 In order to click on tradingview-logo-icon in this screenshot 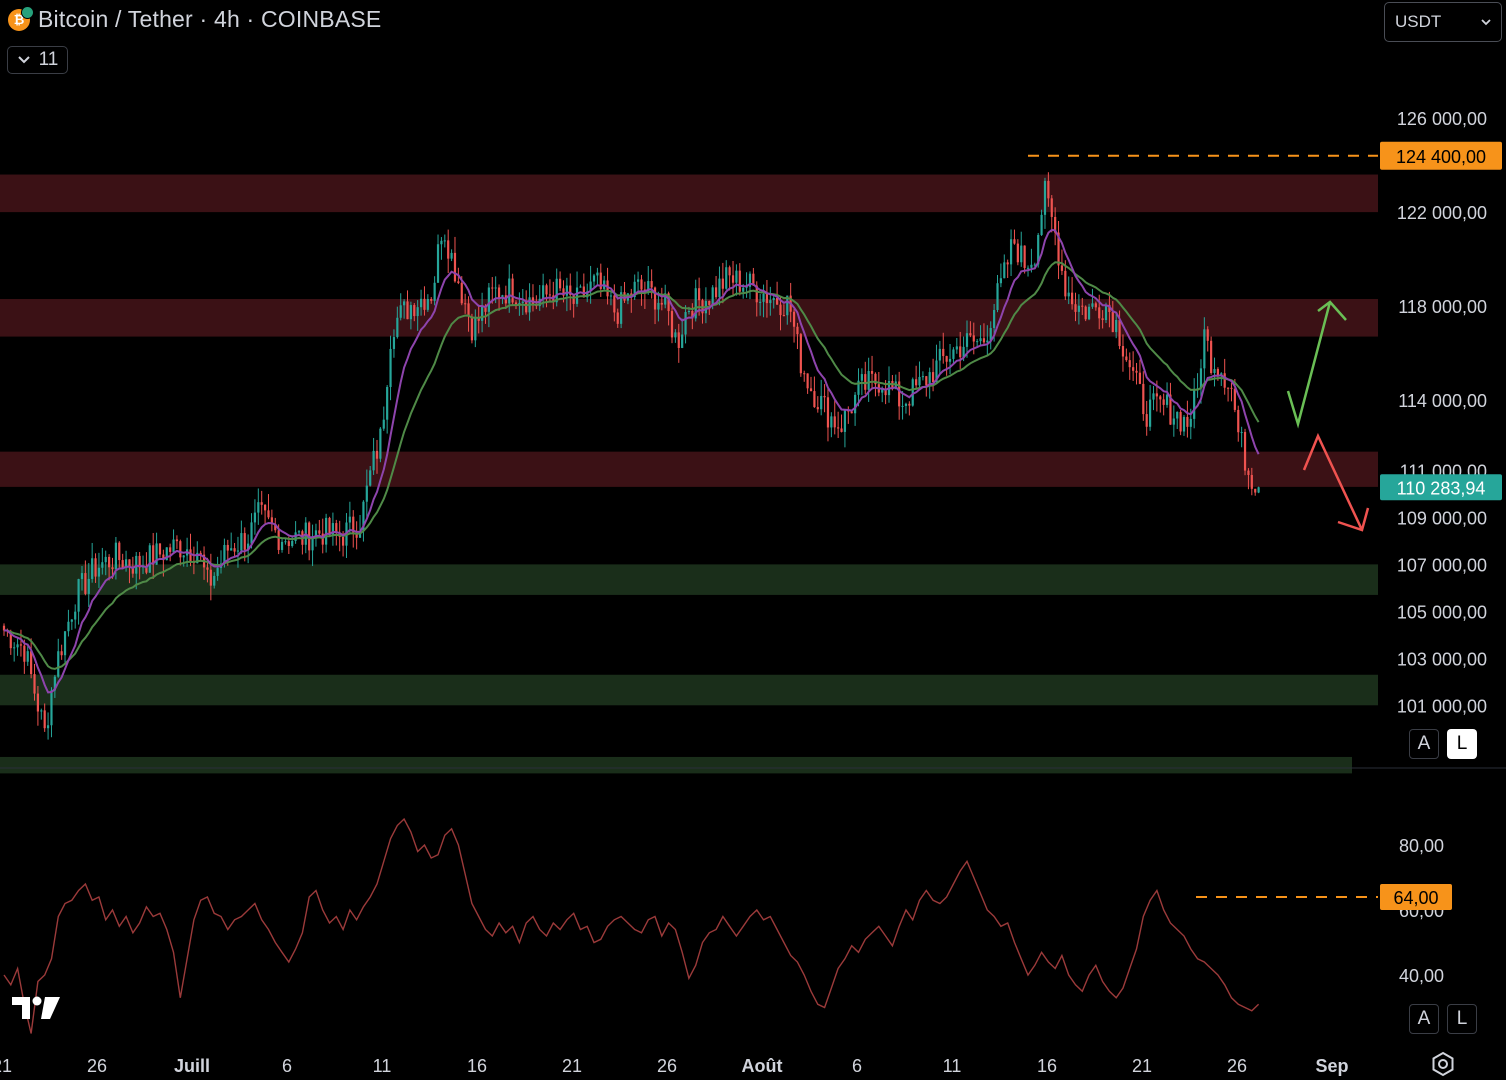, I will do `click(37, 1008)`.